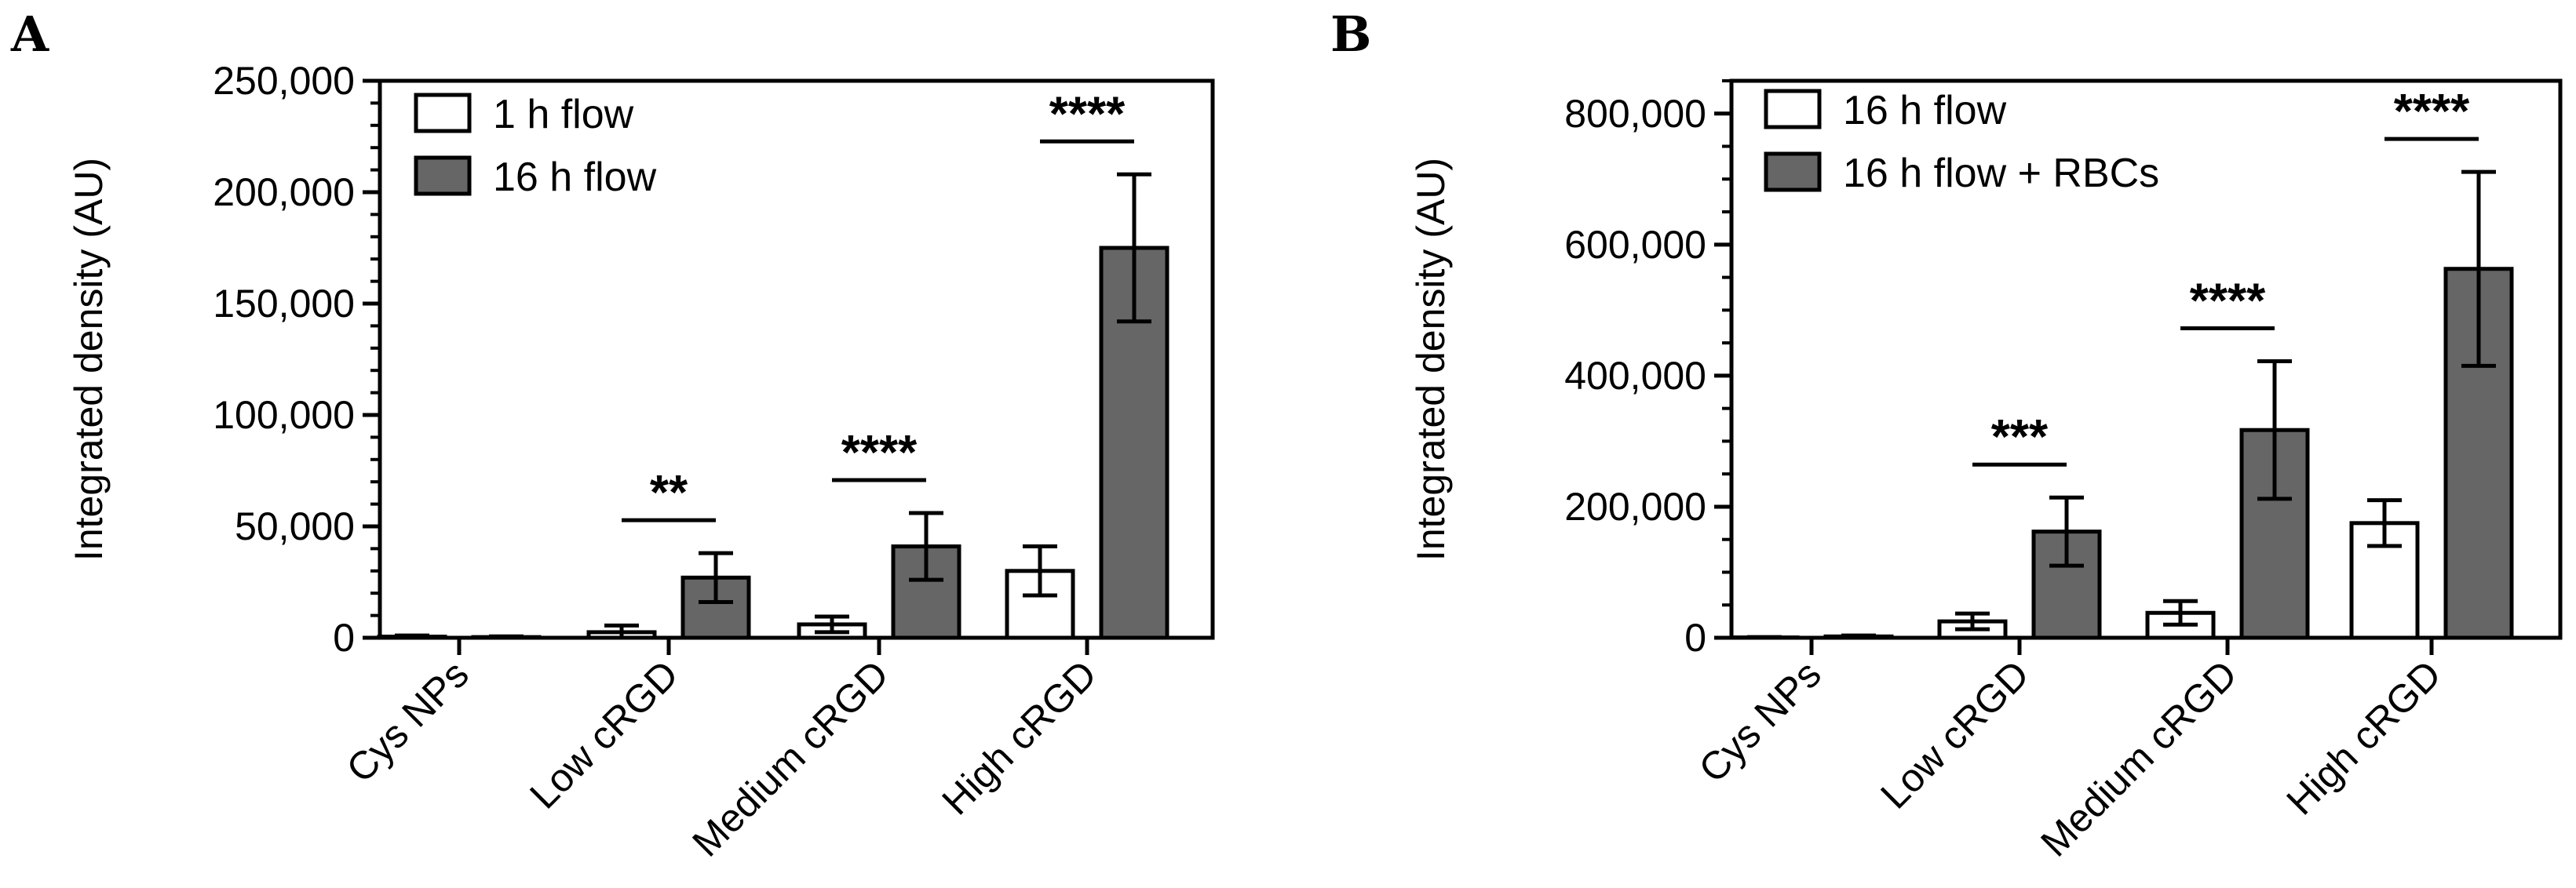 The image size is (2576, 888). I want to click on y-tick-label: 800,000, so click(1635, 114).